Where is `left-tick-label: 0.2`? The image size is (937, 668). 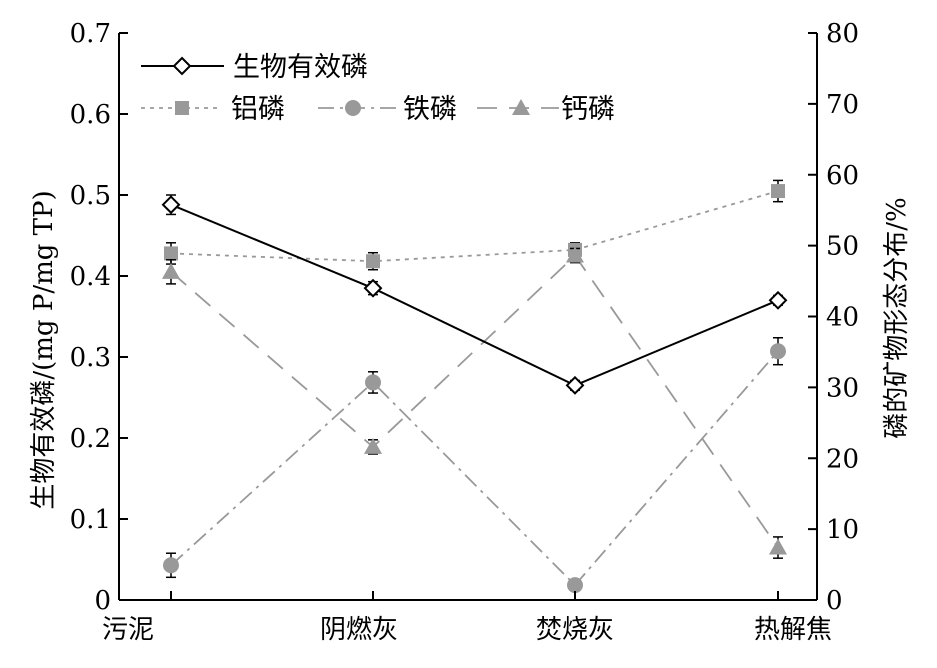 left-tick-label: 0.2 is located at coordinates (90, 439).